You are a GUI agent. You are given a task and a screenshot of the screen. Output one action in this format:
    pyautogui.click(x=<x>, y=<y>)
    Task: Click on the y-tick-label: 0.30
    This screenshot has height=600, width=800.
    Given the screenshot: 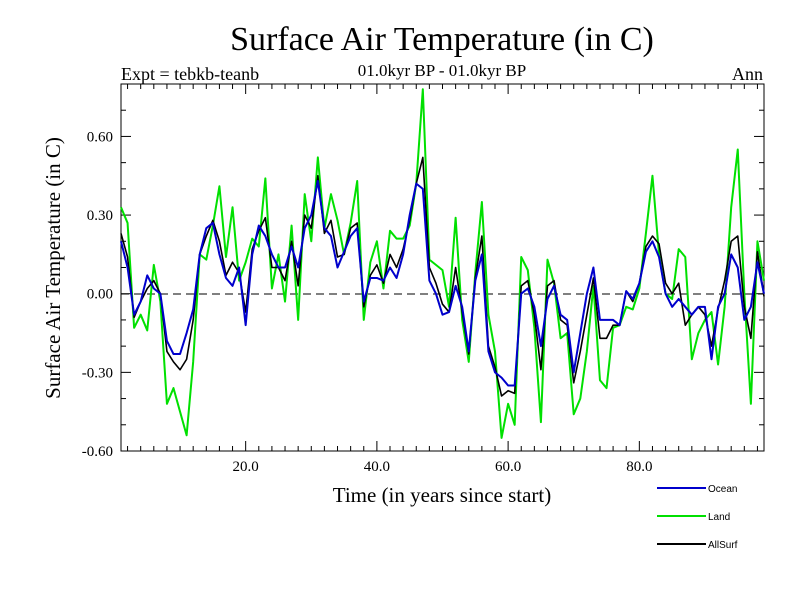 What is the action you would take?
    pyautogui.click(x=100, y=216)
    